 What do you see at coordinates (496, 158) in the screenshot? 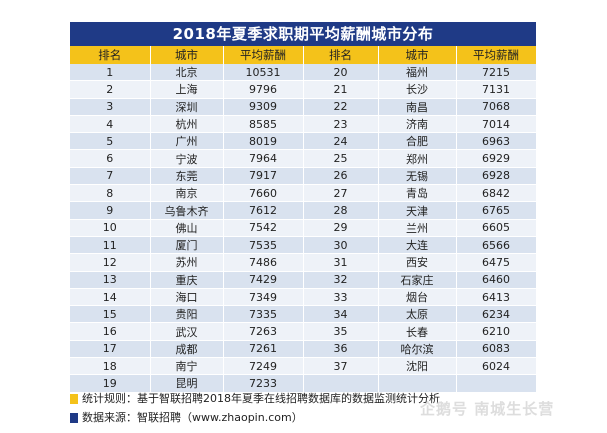
I see `pay-cell: 6929` at bounding box center [496, 158].